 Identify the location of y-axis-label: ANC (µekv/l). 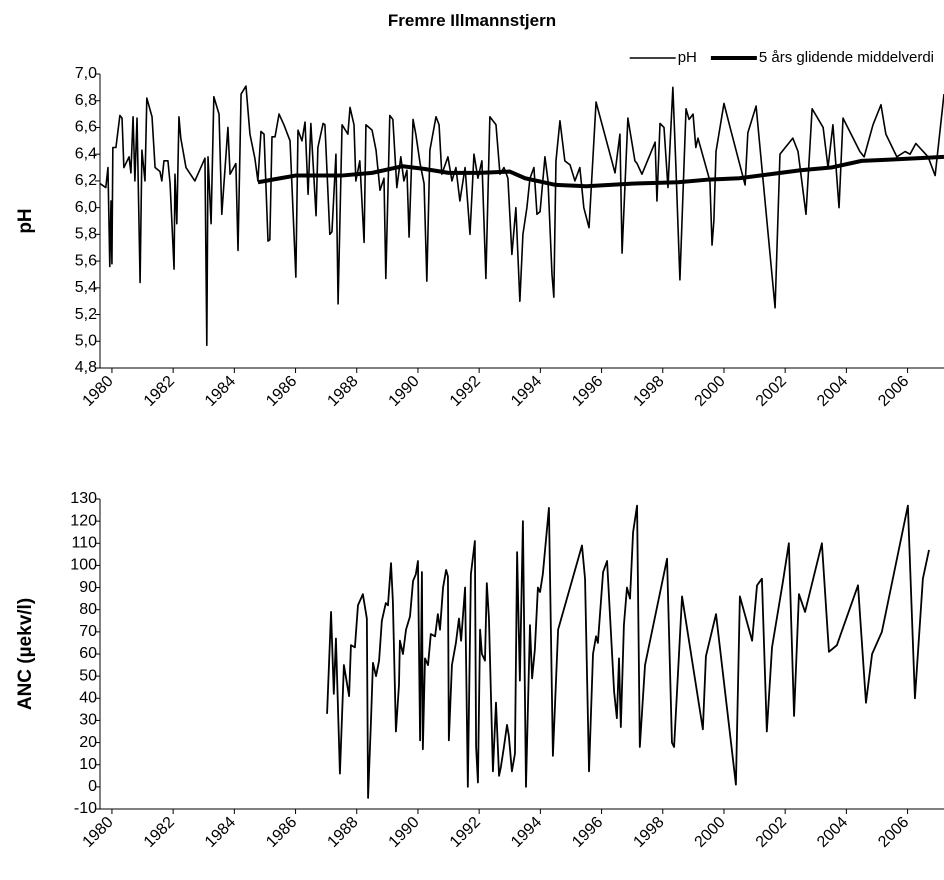
(25, 654).